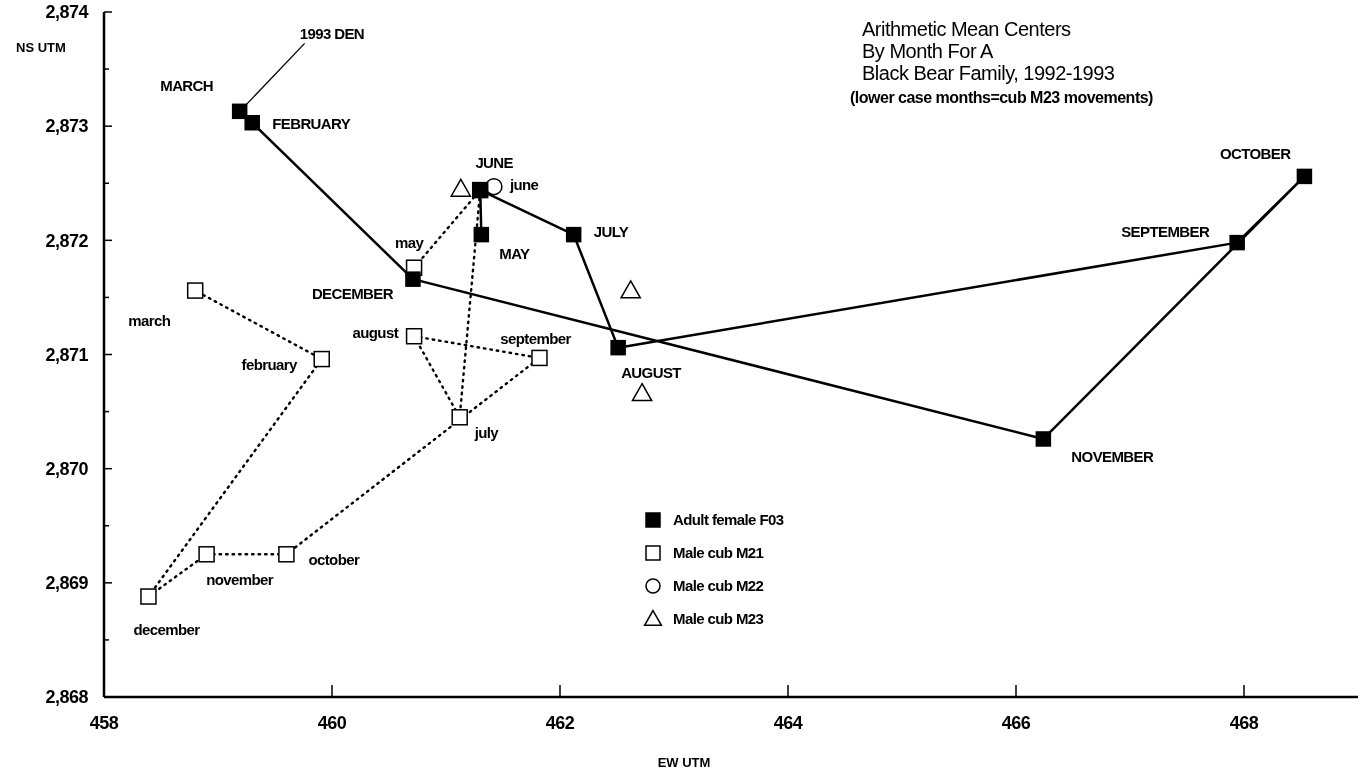 This screenshot has height=775, width=1361. I want to click on annotation: september, so click(536, 338).